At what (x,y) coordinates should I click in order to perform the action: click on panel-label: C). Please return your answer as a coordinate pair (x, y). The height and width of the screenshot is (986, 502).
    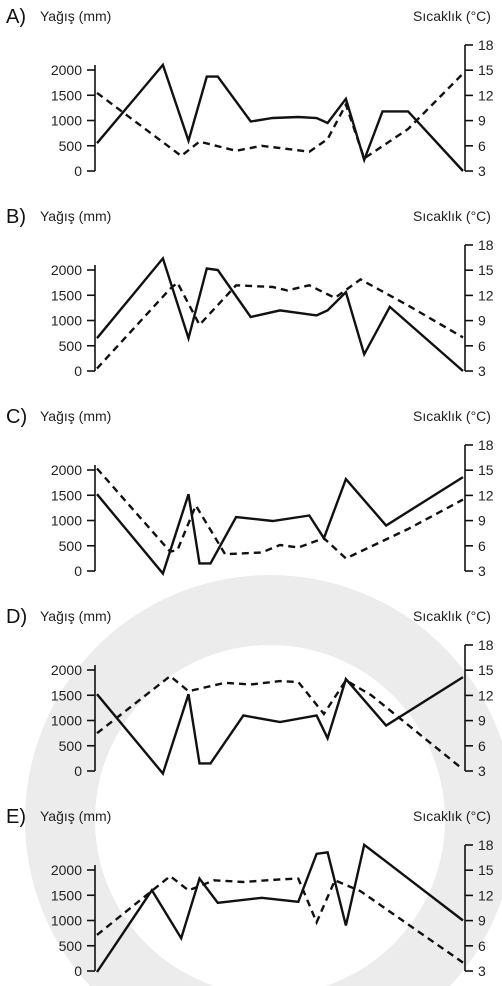
    Looking at the image, I should click on (16, 417).